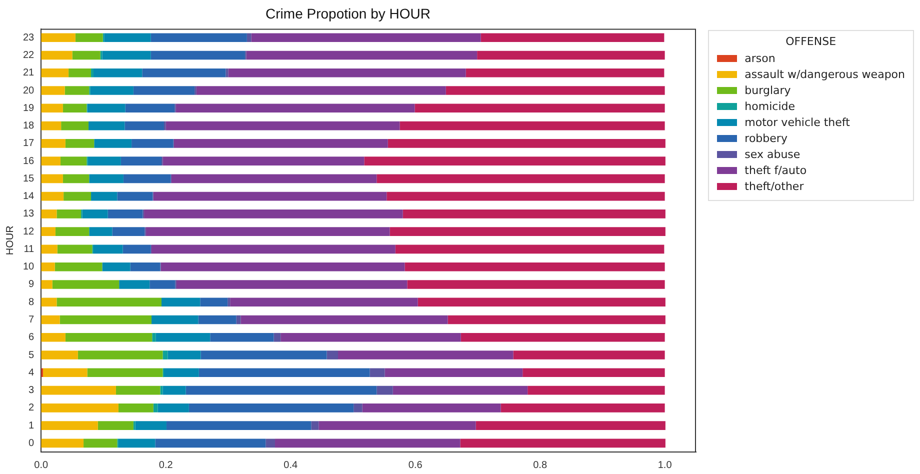  I want to click on y-tick-label: 4, so click(31, 372).